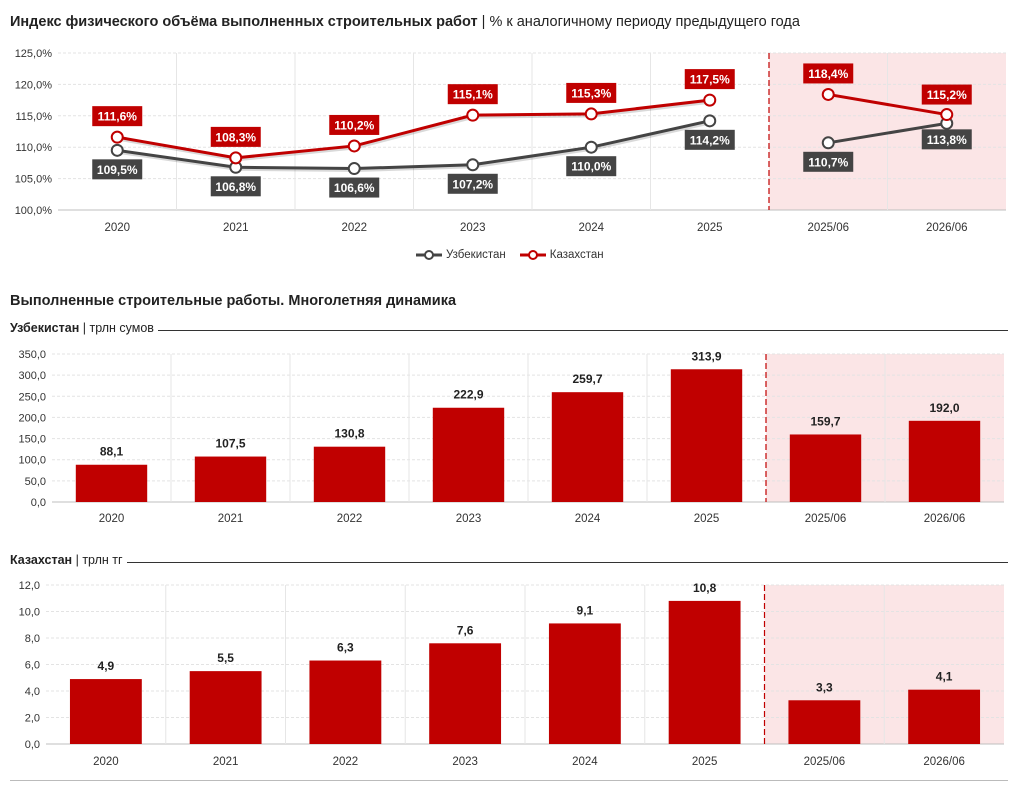  What do you see at coordinates (41, 560) in the screenshot?
I see `kz-chart-label-country: Казахстан` at bounding box center [41, 560].